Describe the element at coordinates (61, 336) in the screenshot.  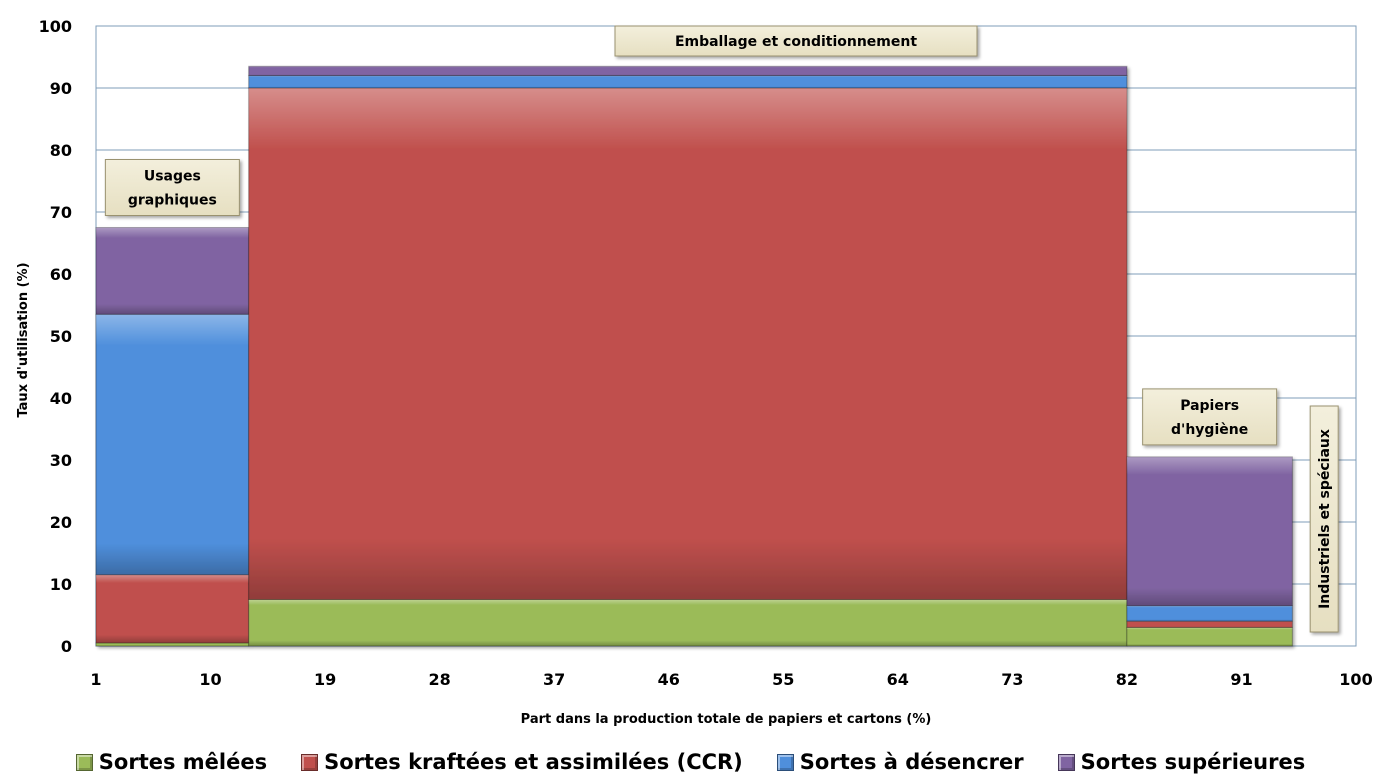
I see `y-tick-label: 50` at that location.